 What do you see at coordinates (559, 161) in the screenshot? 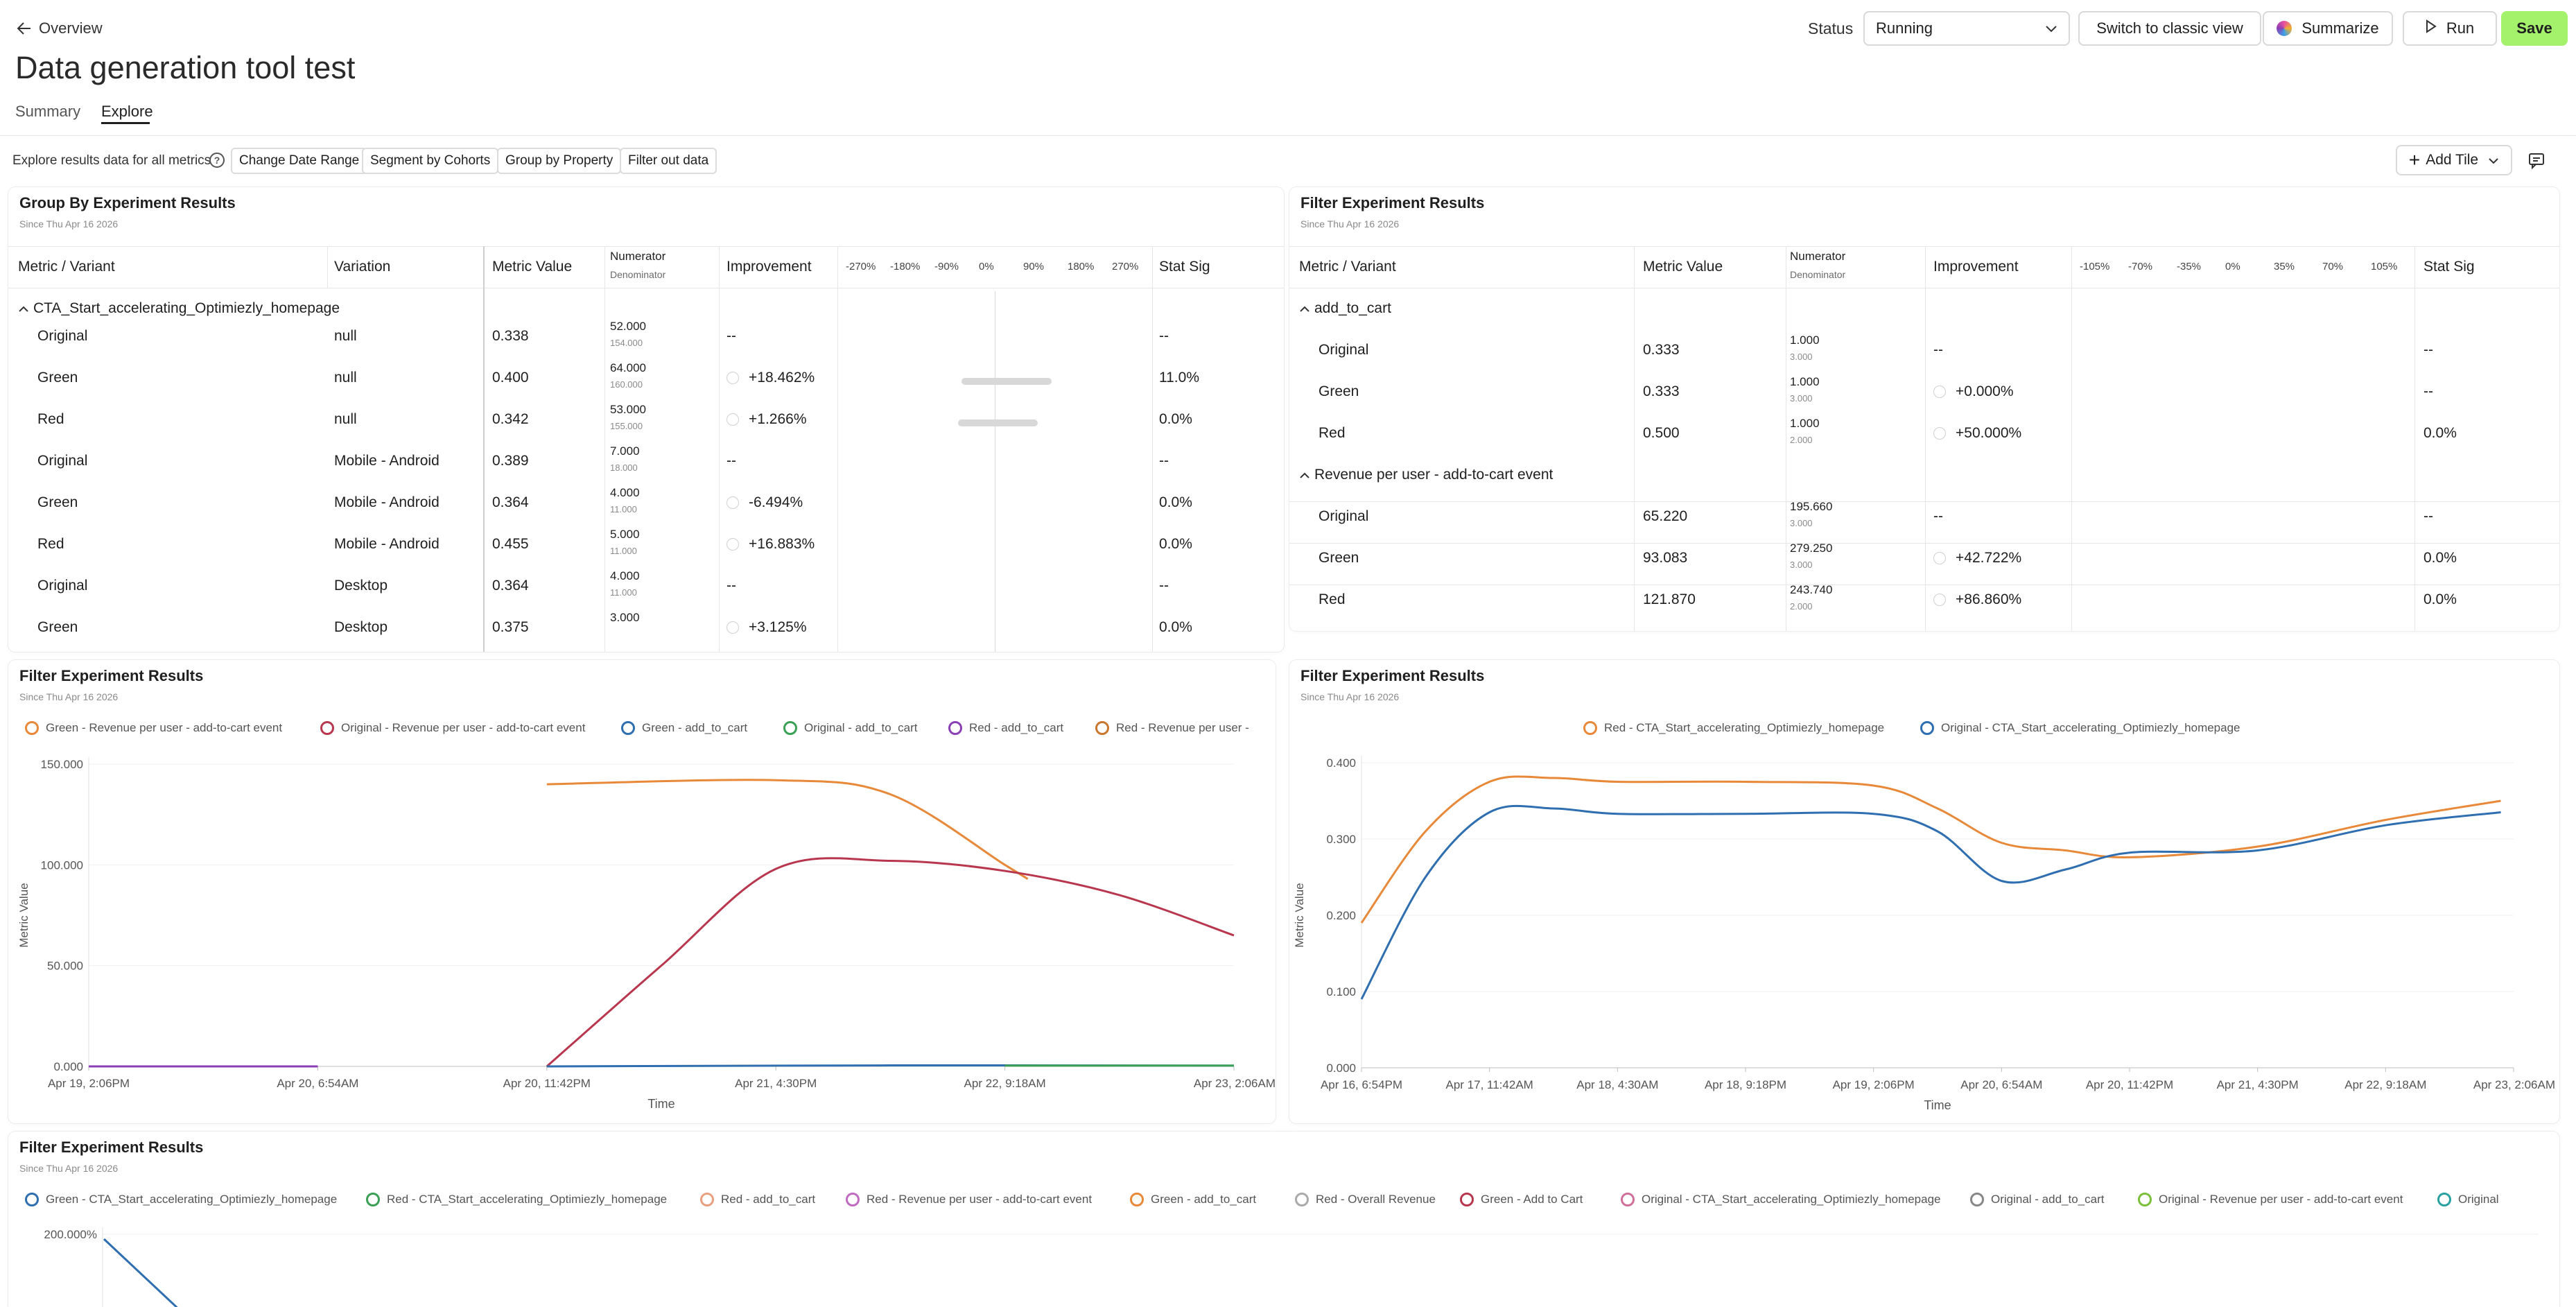
I see `group-by-property-chip: Group by Property` at bounding box center [559, 161].